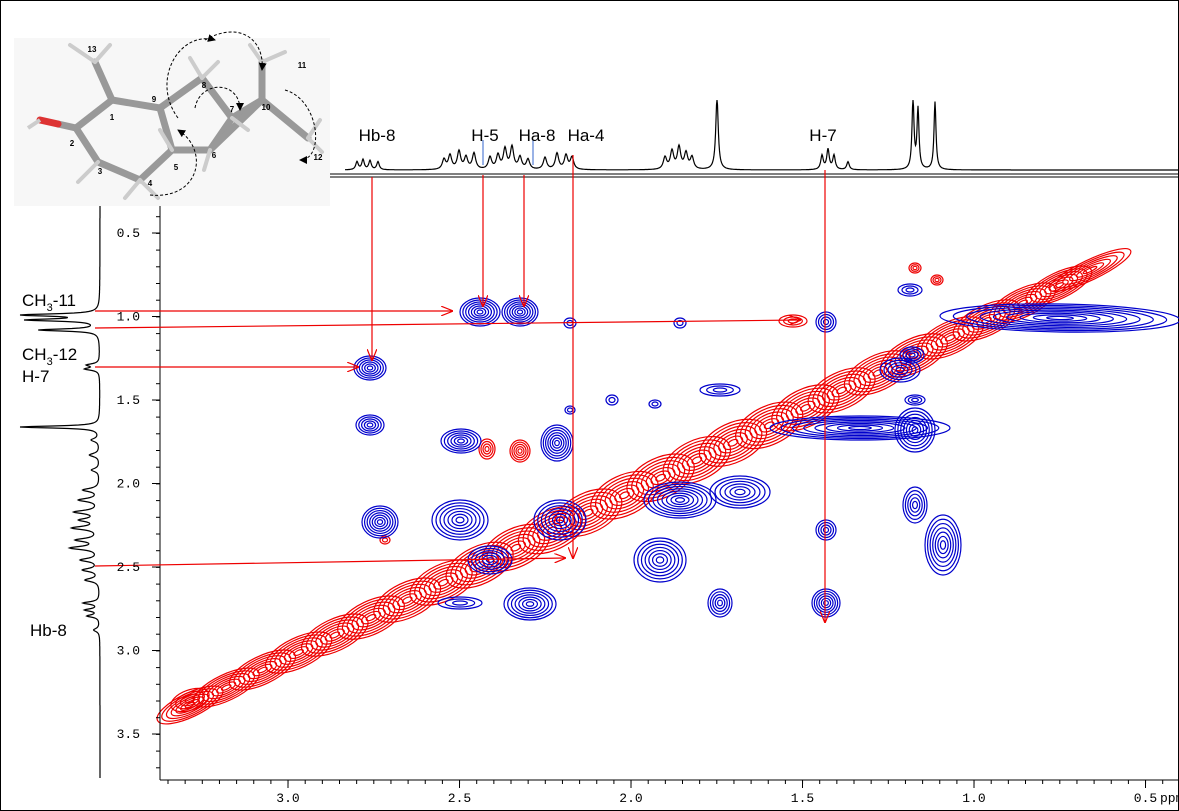  Describe the element at coordinates (35, 376) in the screenshot. I see `peak-label: H-7` at that location.